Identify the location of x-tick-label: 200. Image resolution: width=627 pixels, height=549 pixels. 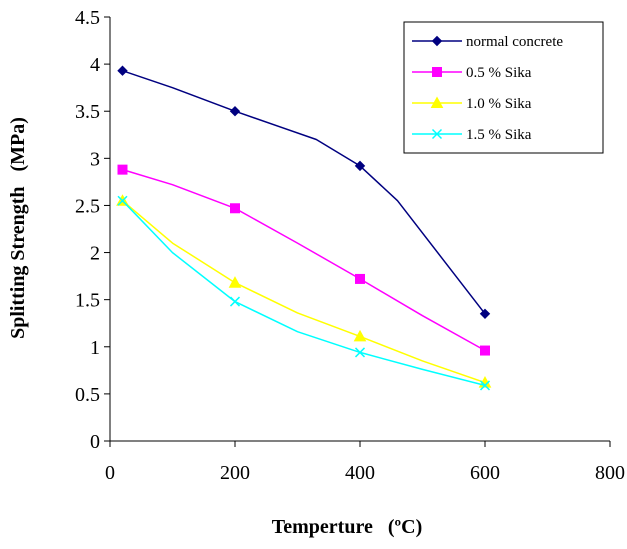
(235, 473).